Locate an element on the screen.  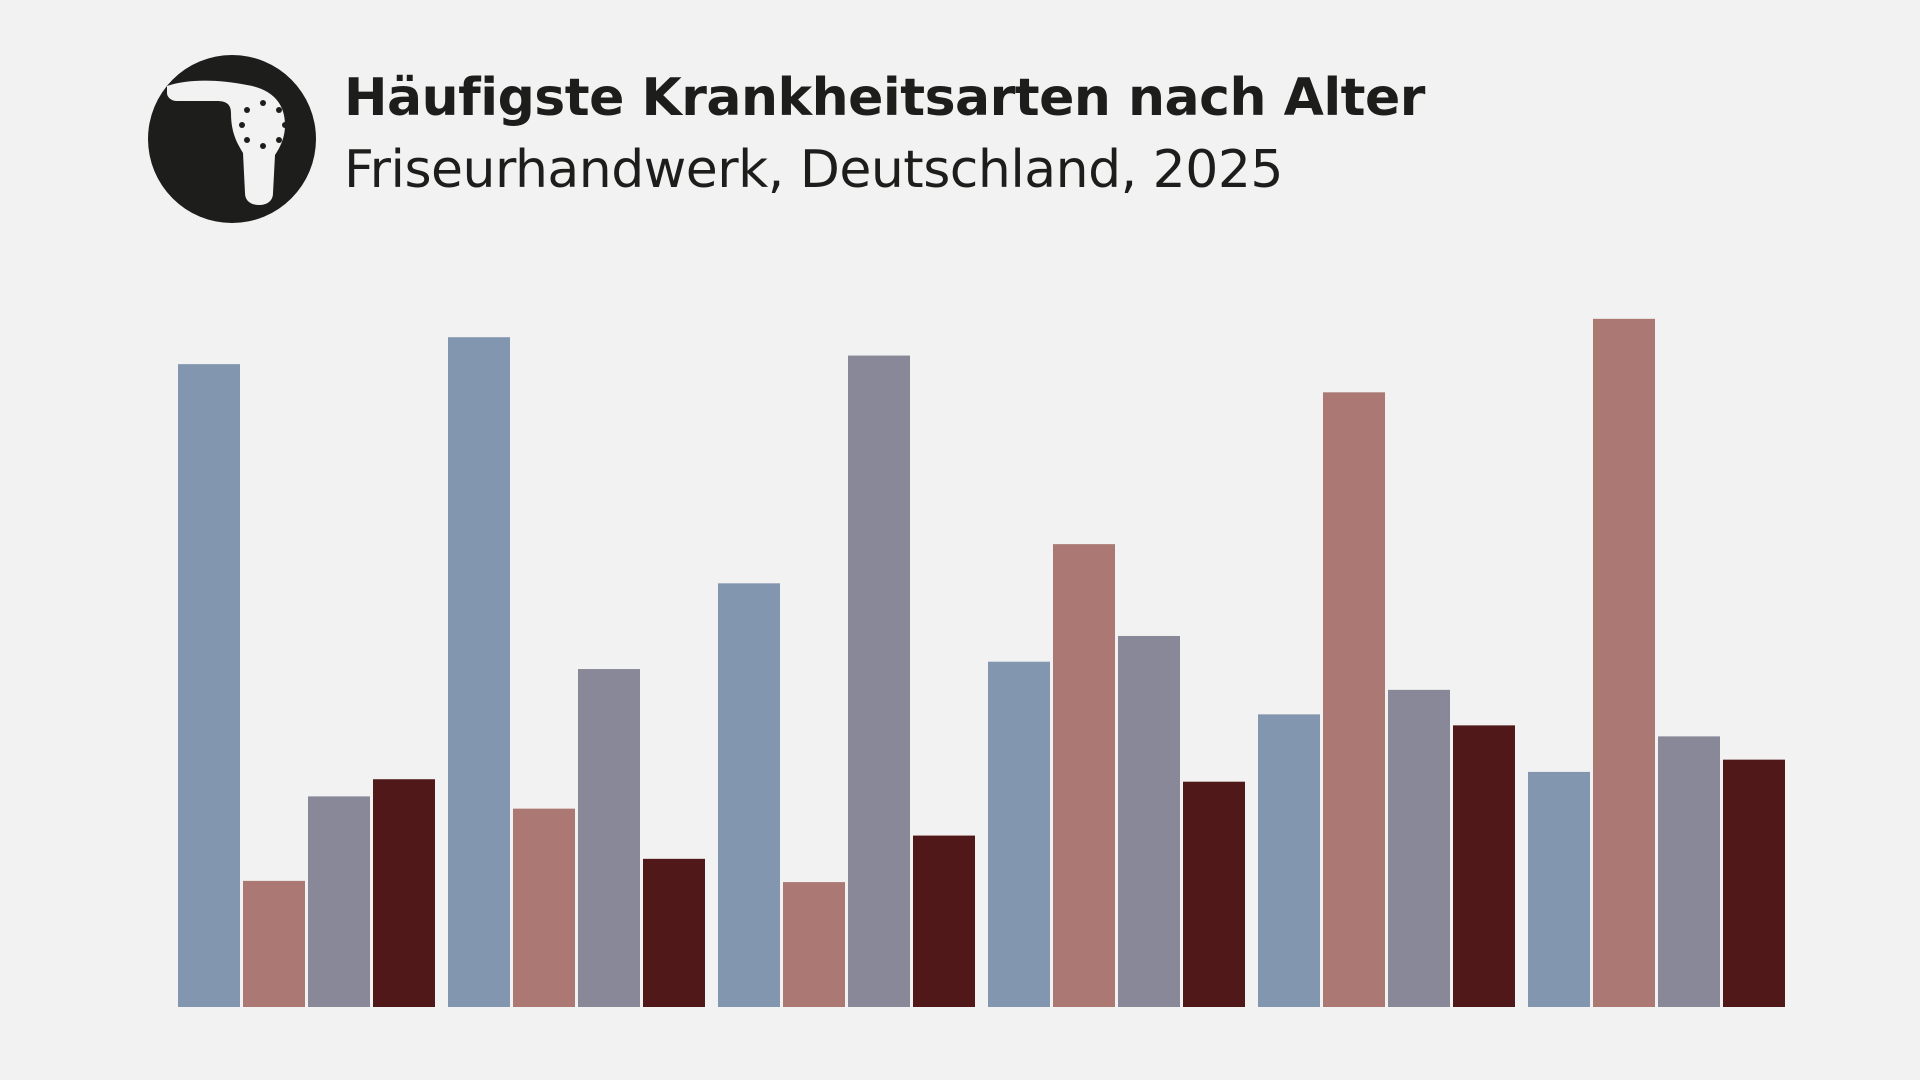
bar-group5-series2 is located at coordinates (1354, 699).